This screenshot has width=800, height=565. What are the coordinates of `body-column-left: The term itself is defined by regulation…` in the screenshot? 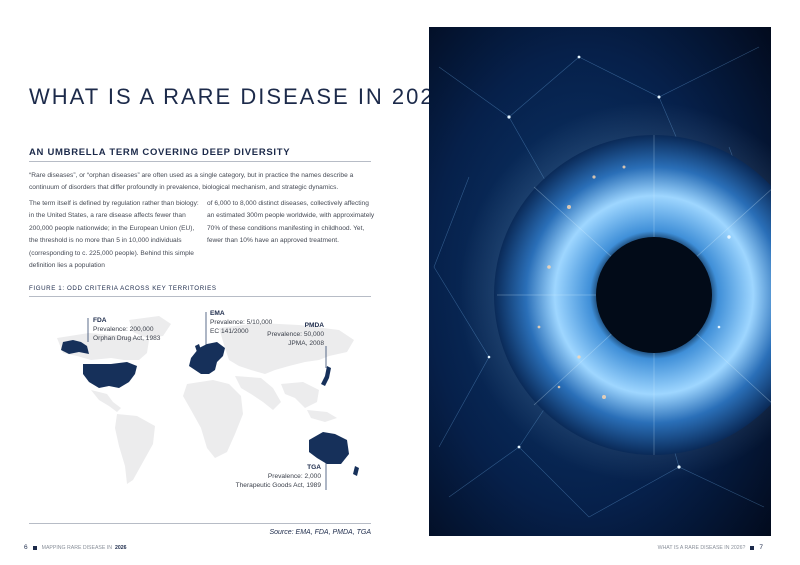 It's located at (114, 235).